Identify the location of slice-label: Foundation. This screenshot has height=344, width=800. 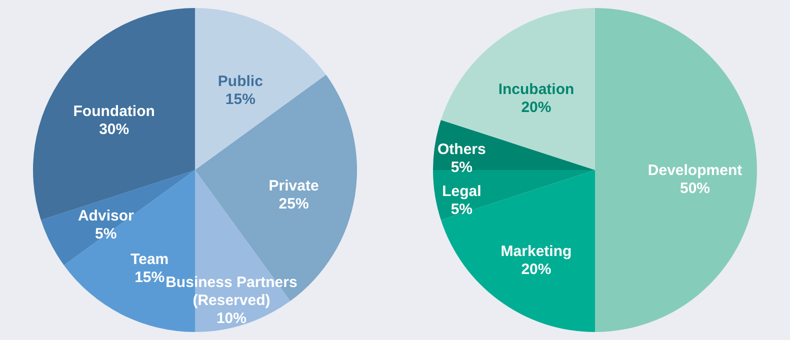
(114, 111).